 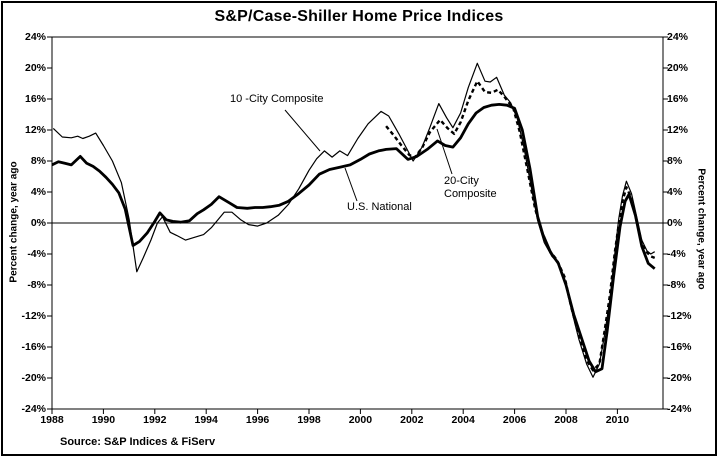 What do you see at coordinates (155, 420) in the screenshot?
I see `x-axis-tick-label: 1992` at bounding box center [155, 420].